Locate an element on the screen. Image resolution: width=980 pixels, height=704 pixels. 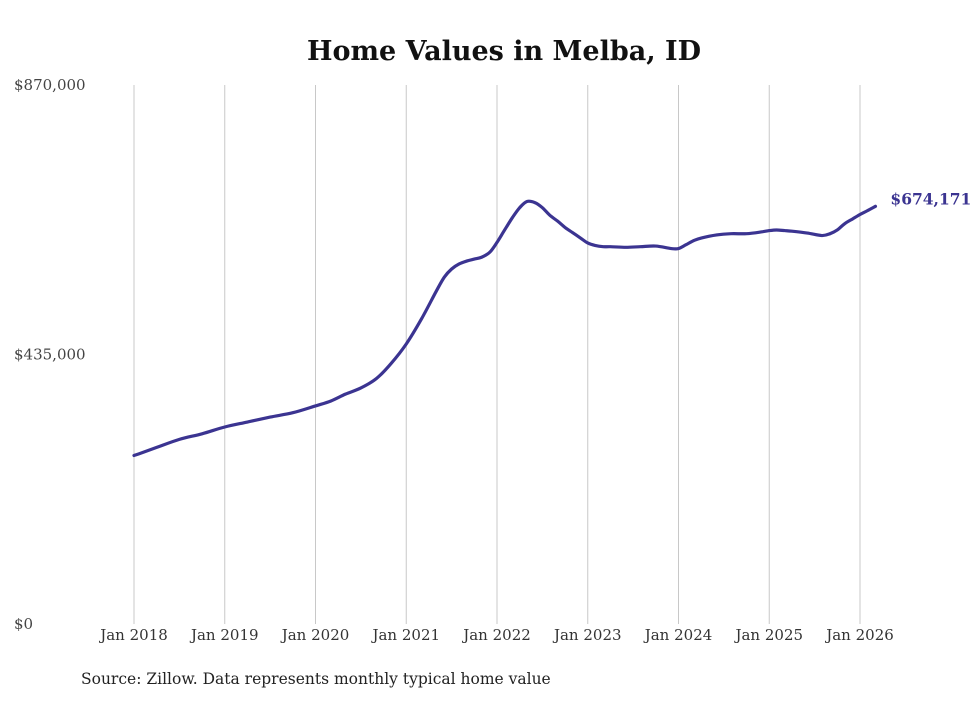
y-tick-label: $0 is located at coordinates (23, 624).